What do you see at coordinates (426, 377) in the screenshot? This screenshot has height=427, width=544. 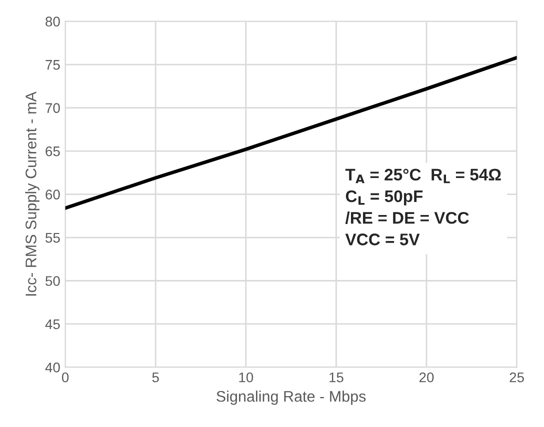 I see `x-tick-label: 20` at bounding box center [426, 377].